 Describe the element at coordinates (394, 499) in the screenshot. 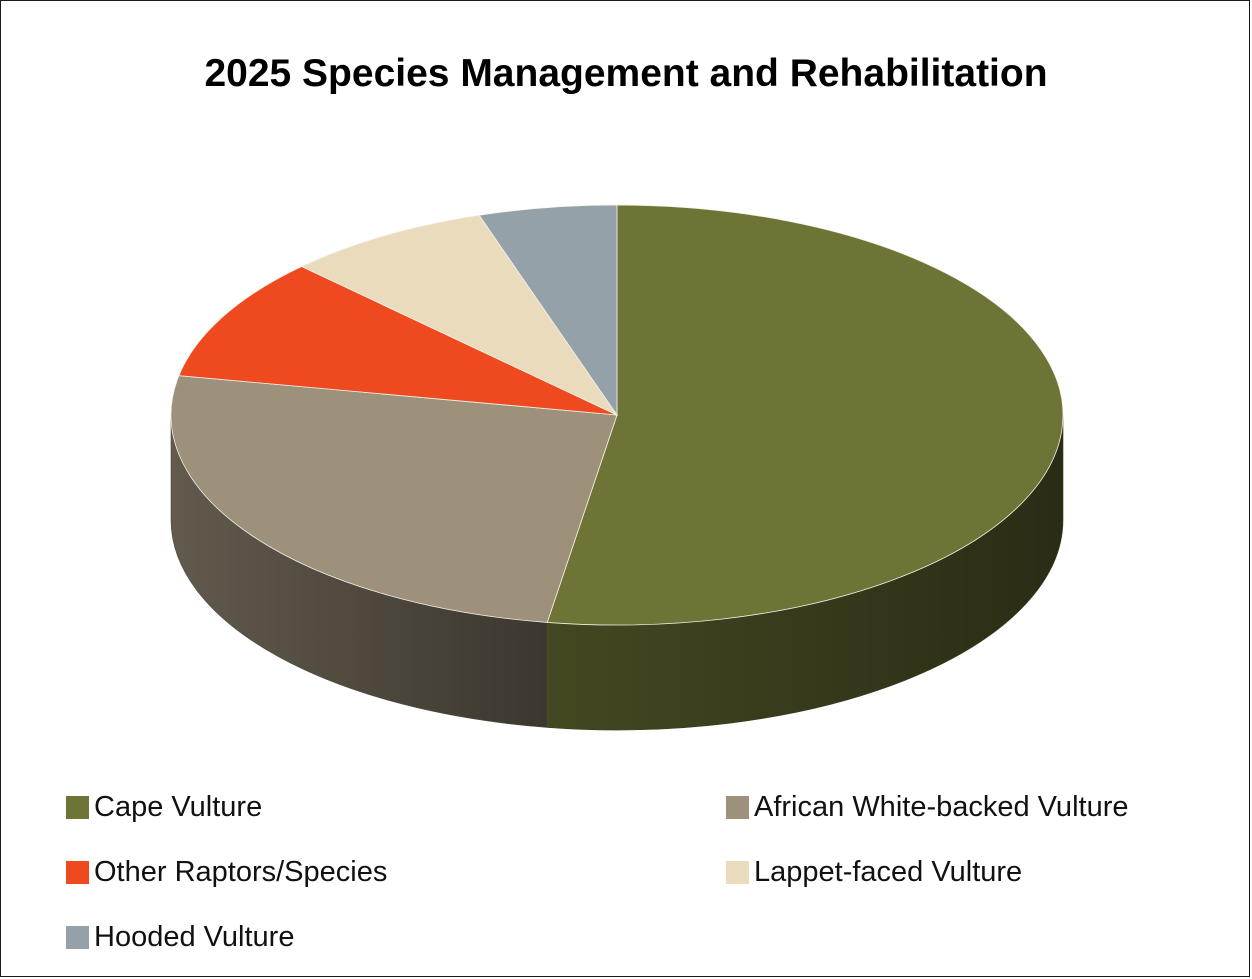

I see `pie-slice-african-white-backed-vulture` at that location.